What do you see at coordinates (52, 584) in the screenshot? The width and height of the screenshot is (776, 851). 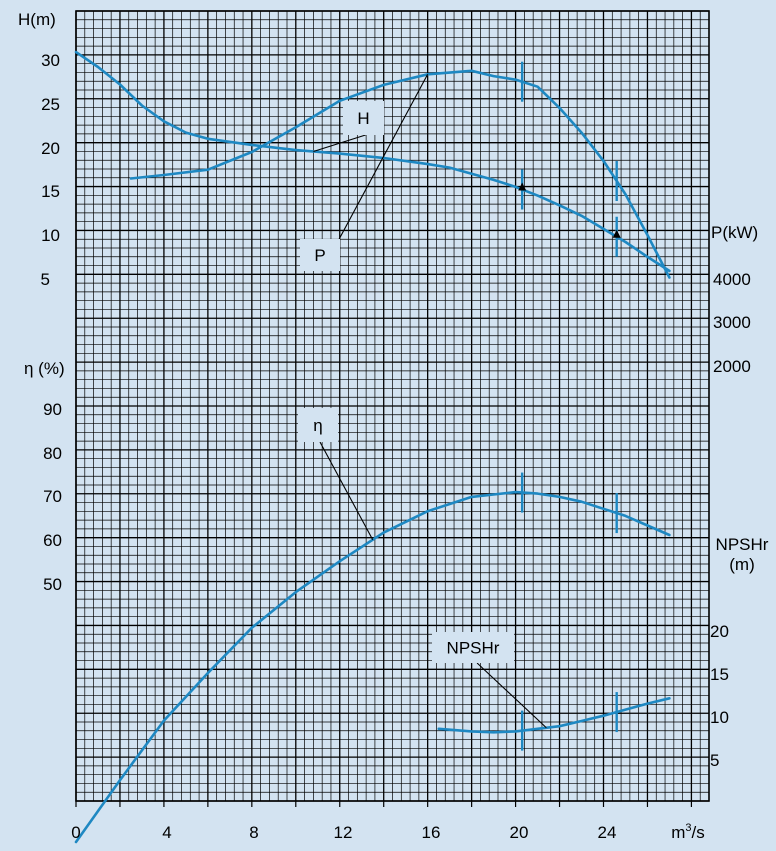 I see `eta-tick-label-4: 50` at bounding box center [52, 584].